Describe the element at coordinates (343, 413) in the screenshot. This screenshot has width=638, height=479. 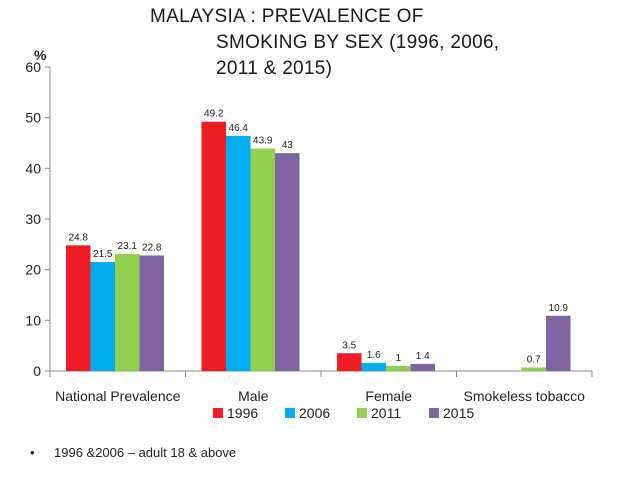
I see `legend: 1996 2006 2011 2015` at that location.